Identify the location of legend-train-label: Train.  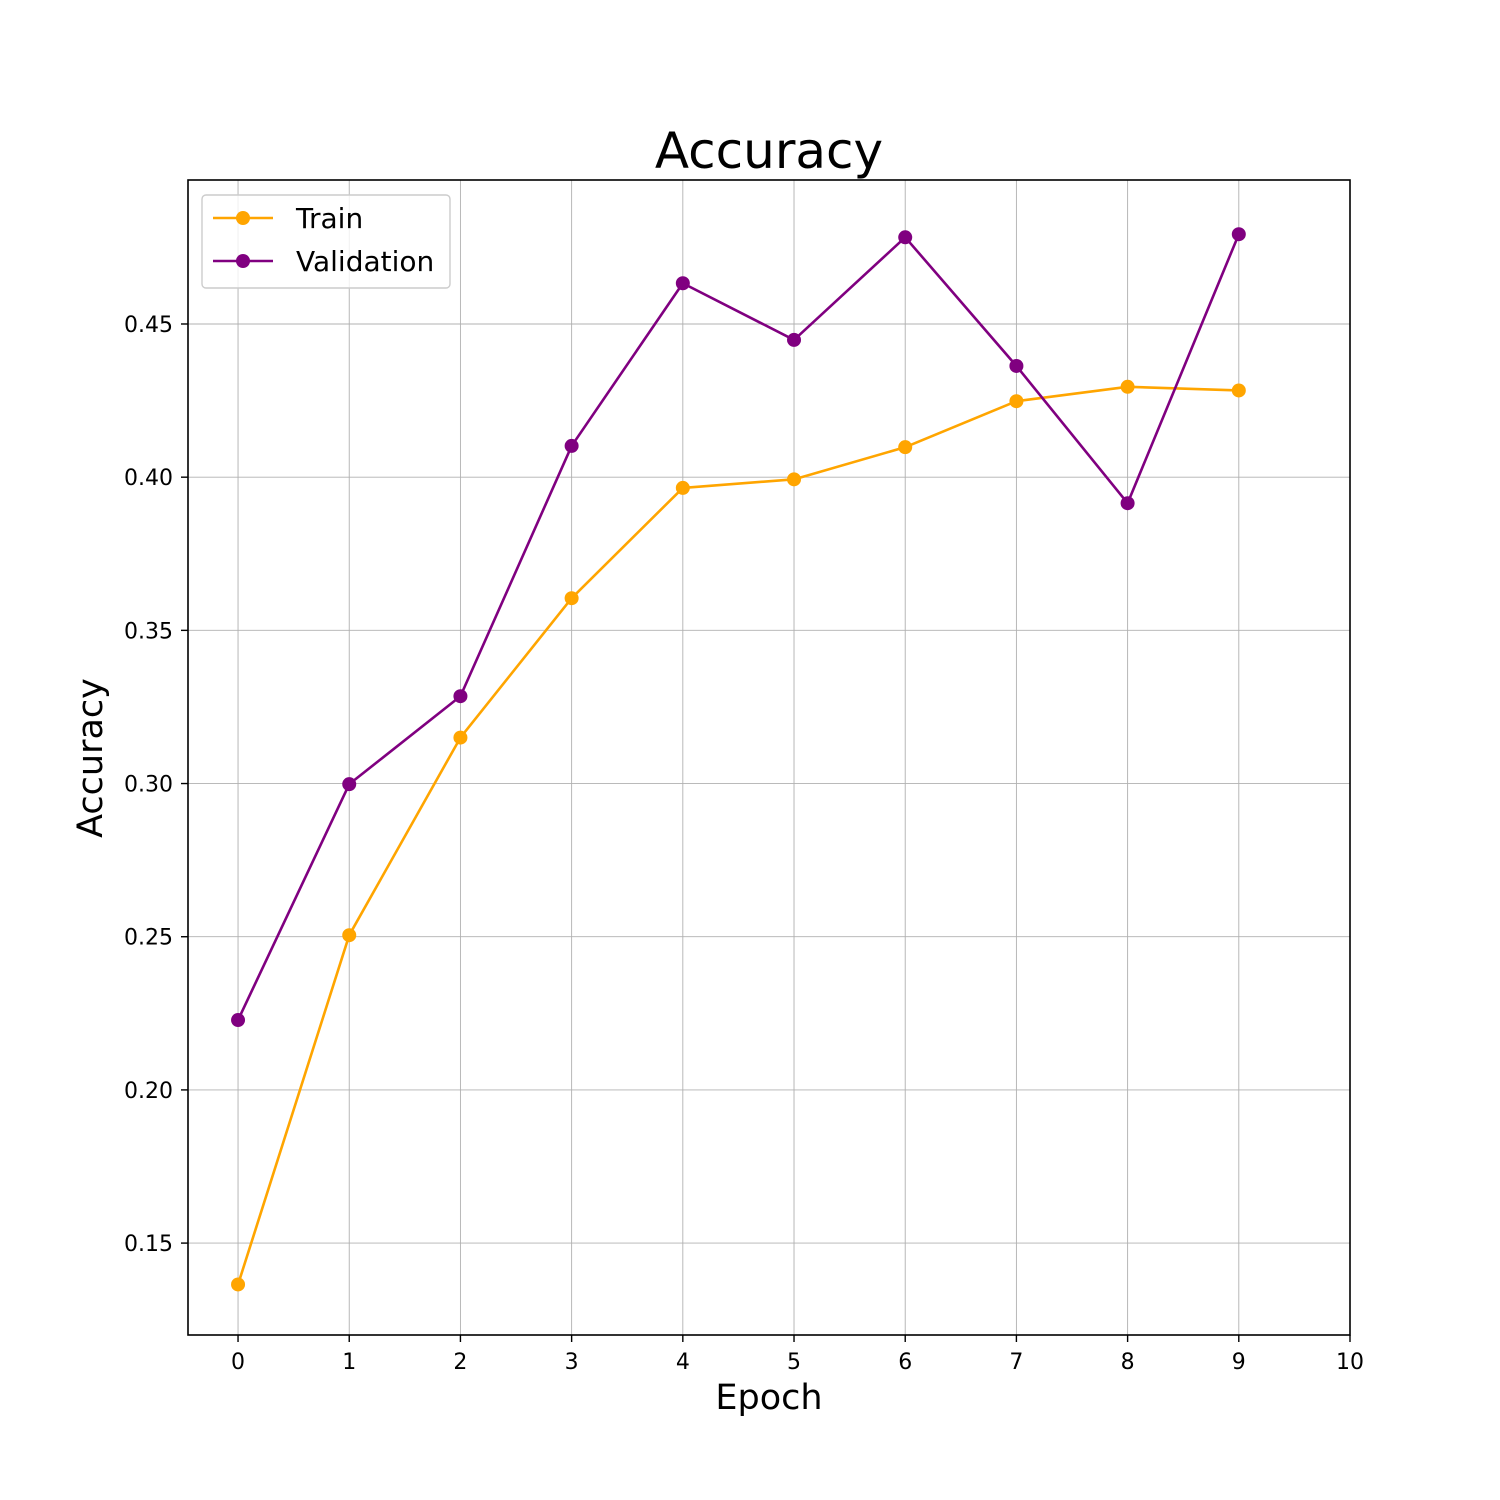
(329, 218).